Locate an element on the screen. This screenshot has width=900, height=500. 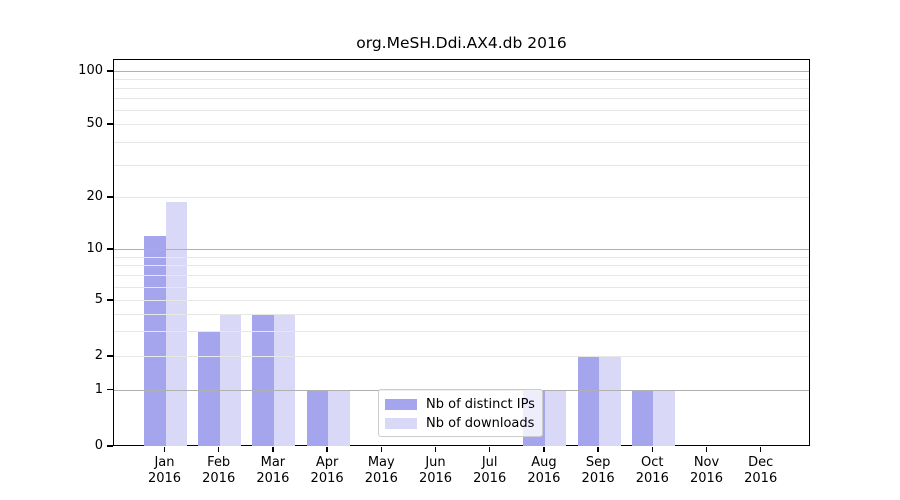
x-tick-label-nov: Nov 2016 is located at coordinates (706, 470).